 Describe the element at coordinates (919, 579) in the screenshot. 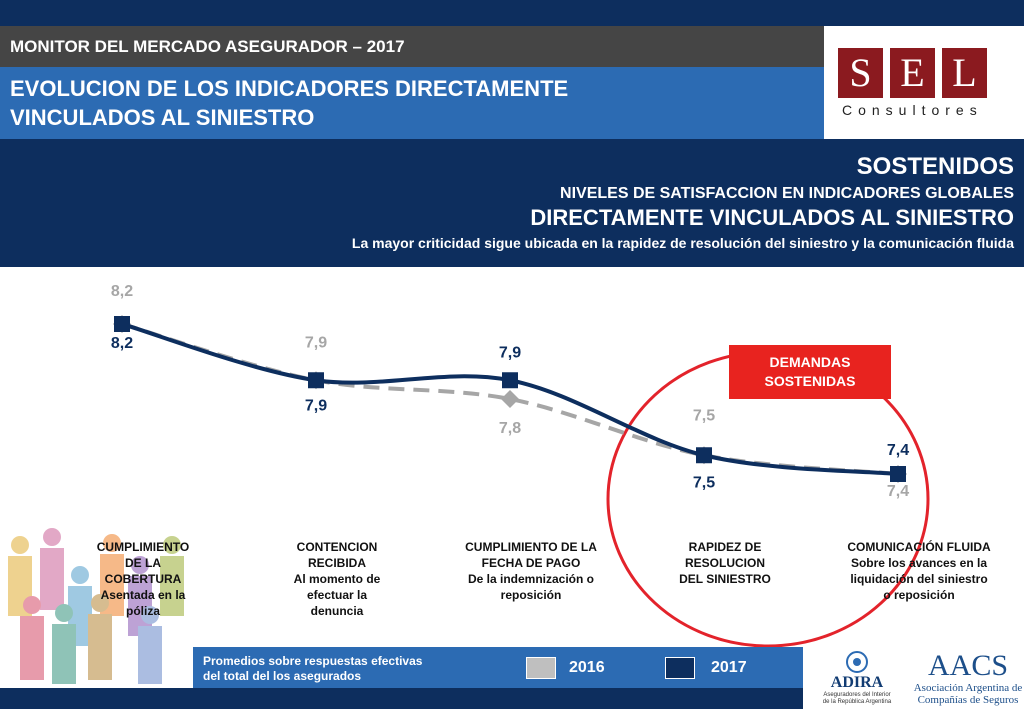

I see `category-label-4-line-2: liquidación del siniestro` at that location.